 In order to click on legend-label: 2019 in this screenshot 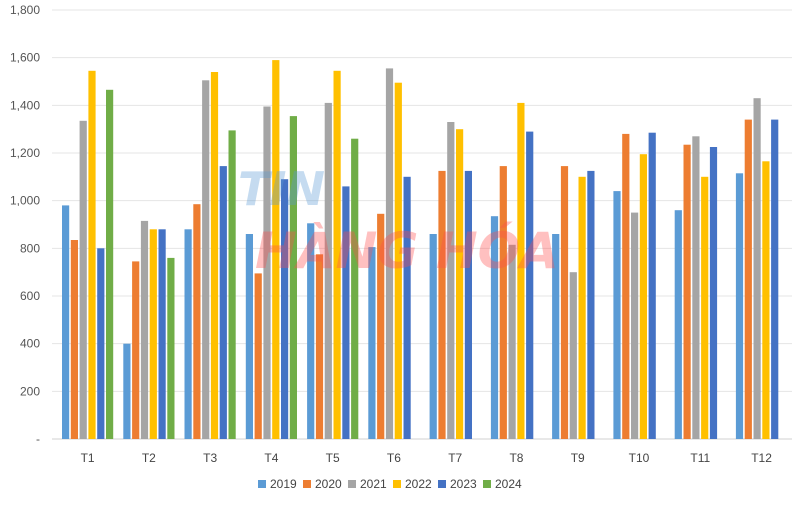, I will do `click(283, 484)`.